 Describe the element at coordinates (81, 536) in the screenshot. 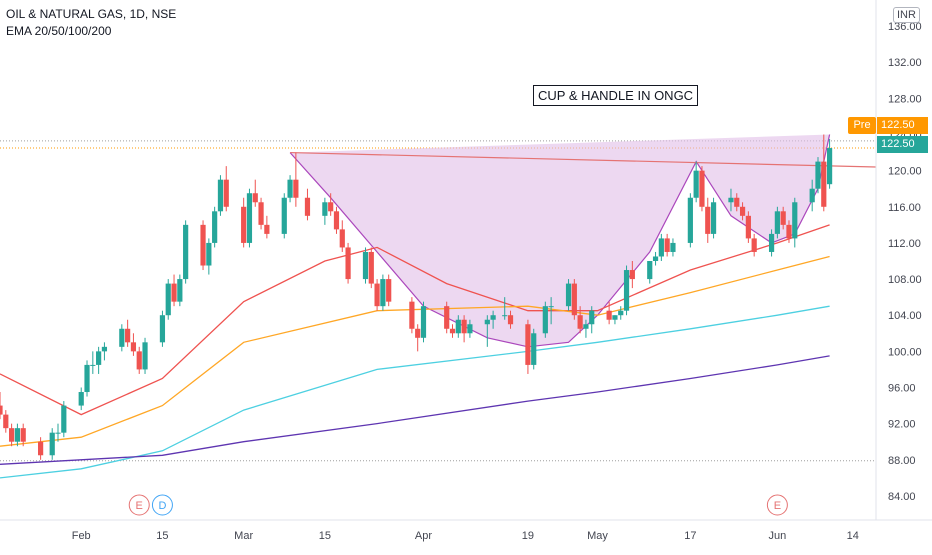

I see `x-tick-label: Feb` at that location.